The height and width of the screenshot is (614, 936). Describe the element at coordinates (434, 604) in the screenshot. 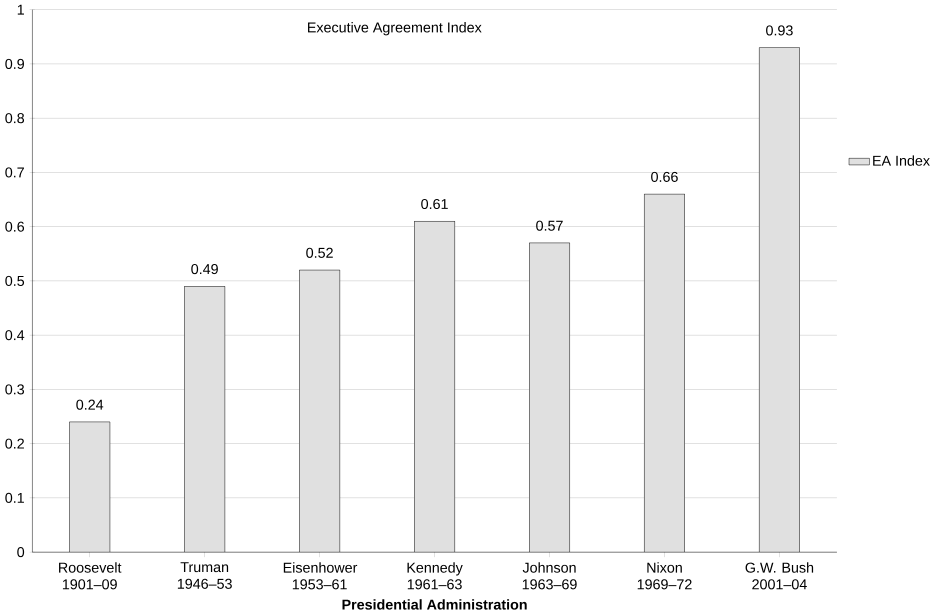

I see `x-axis-title: Presidential Administration` at that location.